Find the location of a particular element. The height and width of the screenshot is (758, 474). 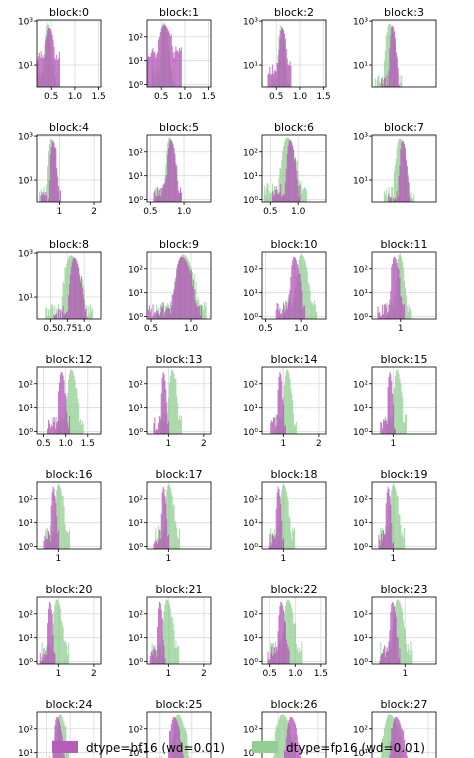

panel-title: block:11 is located at coordinates (404, 244).